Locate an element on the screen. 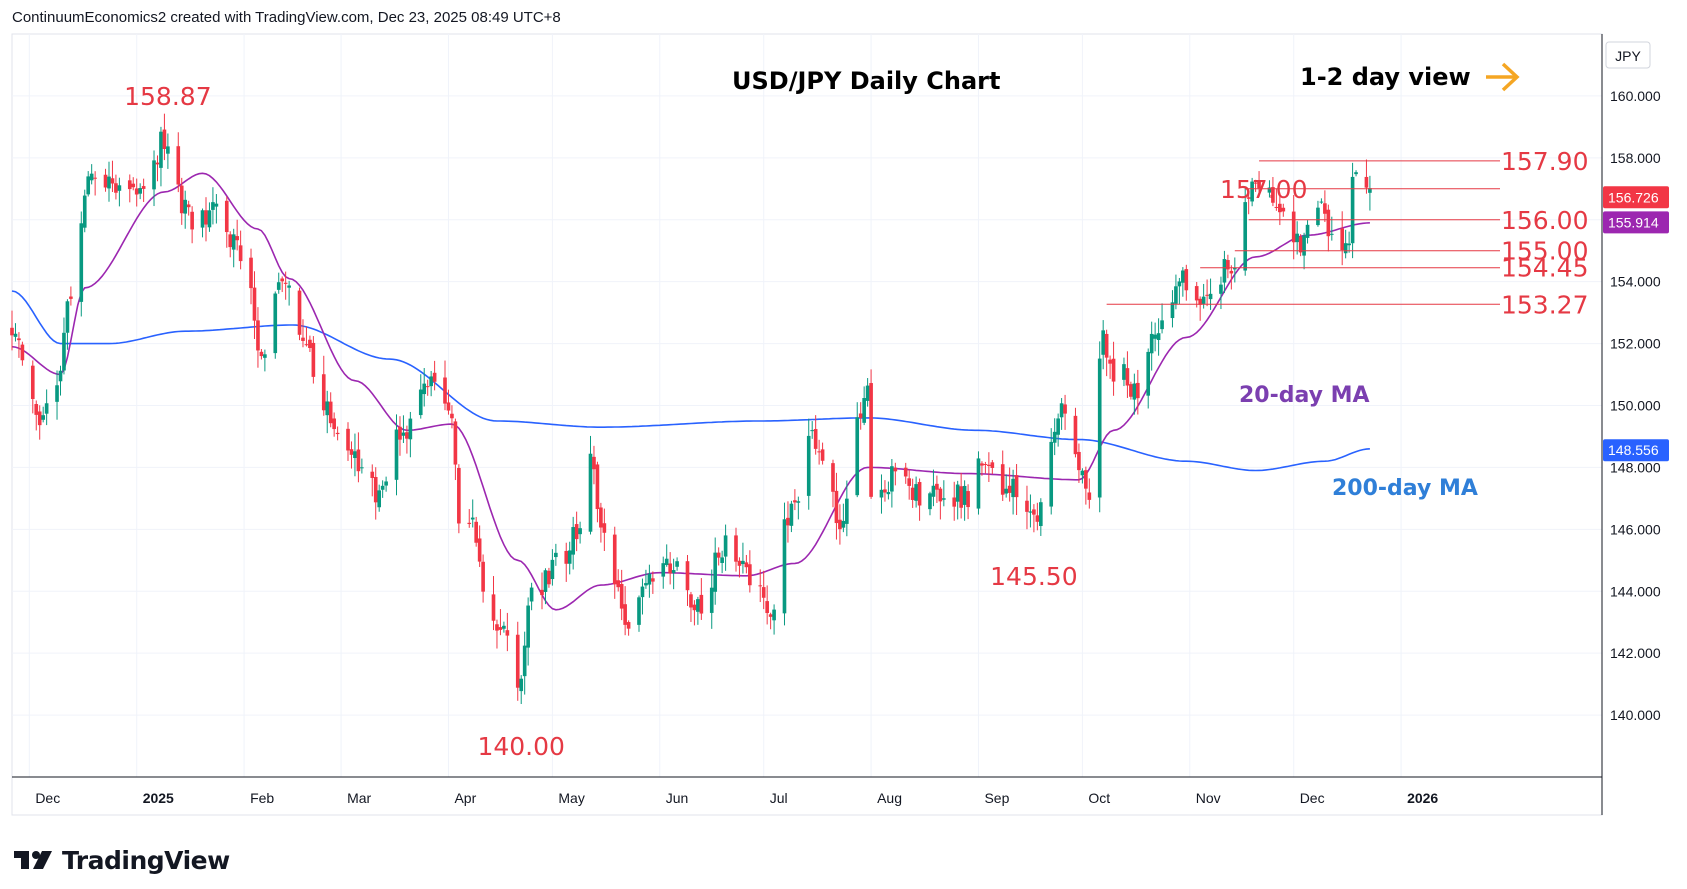  price-badge is located at coordinates (1636, 197).